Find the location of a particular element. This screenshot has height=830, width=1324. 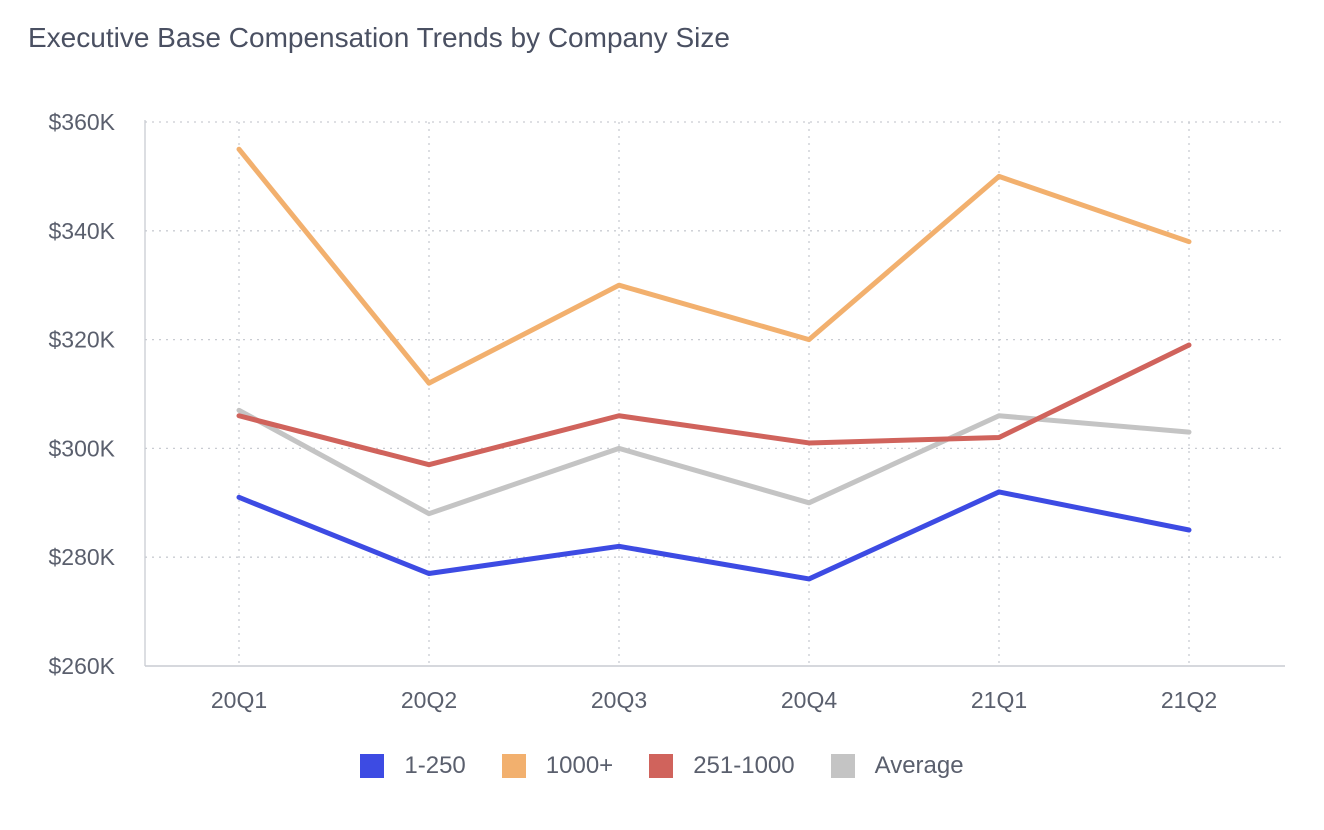

legend-label: 1000+ is located at coordinates (579, 765).